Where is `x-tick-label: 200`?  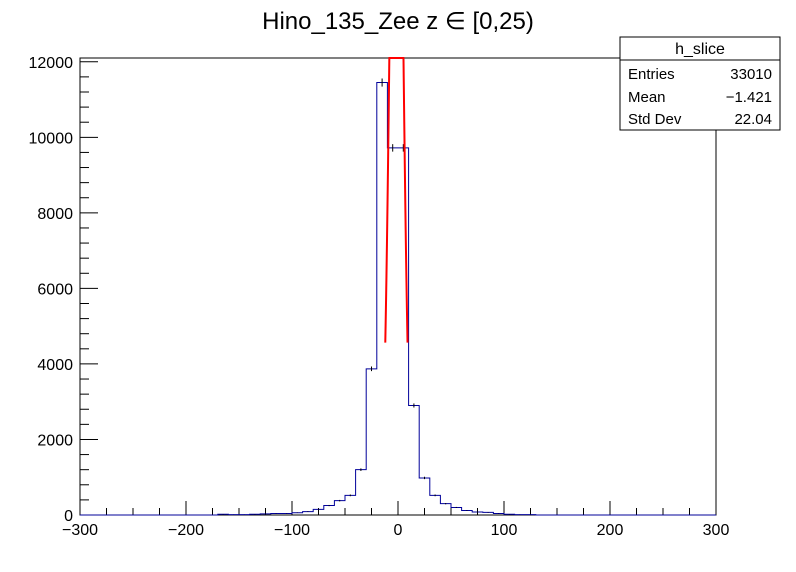 x-tick-label: 200 is located at coordinates (610, 530).